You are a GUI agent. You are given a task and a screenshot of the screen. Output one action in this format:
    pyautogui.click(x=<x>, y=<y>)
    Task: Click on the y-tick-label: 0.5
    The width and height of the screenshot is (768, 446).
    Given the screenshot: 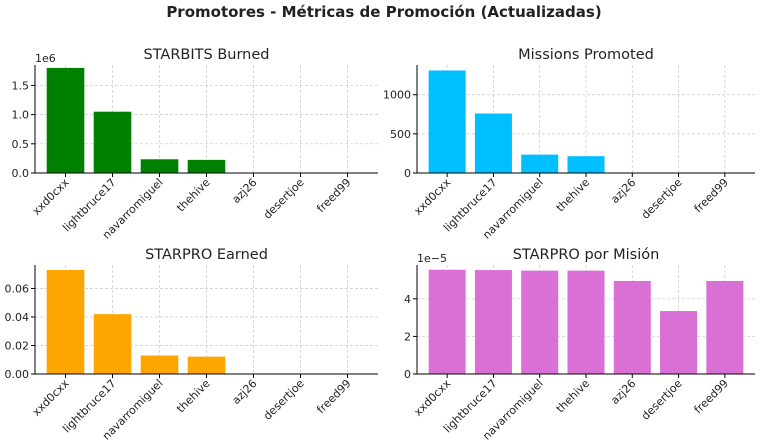 What is the action you would take?
    pyautogui.click(x=21, y=144)
    